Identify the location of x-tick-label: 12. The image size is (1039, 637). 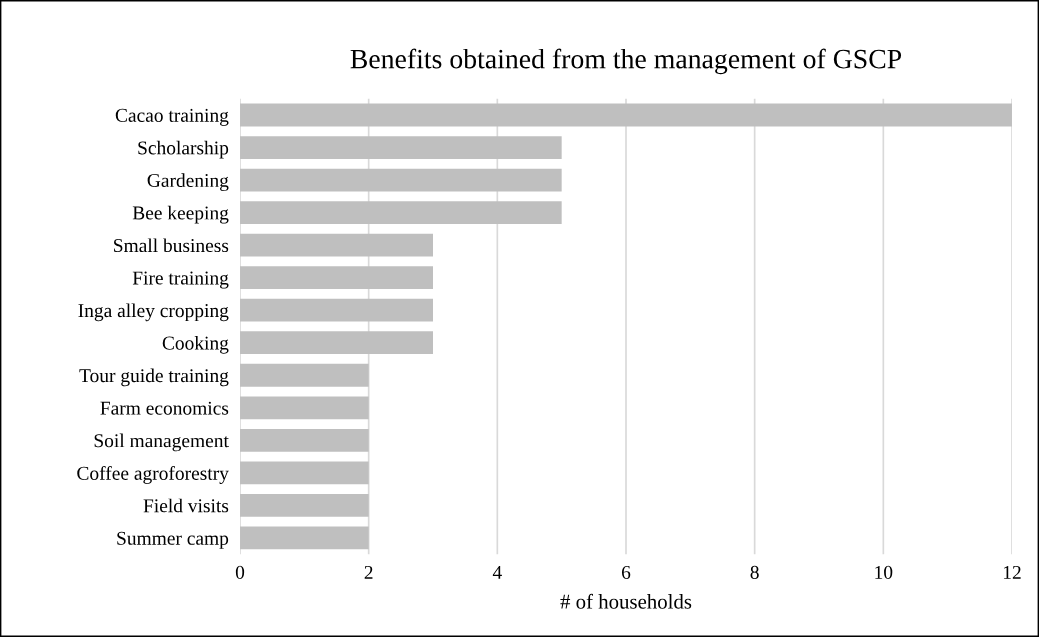
(1012, 572).